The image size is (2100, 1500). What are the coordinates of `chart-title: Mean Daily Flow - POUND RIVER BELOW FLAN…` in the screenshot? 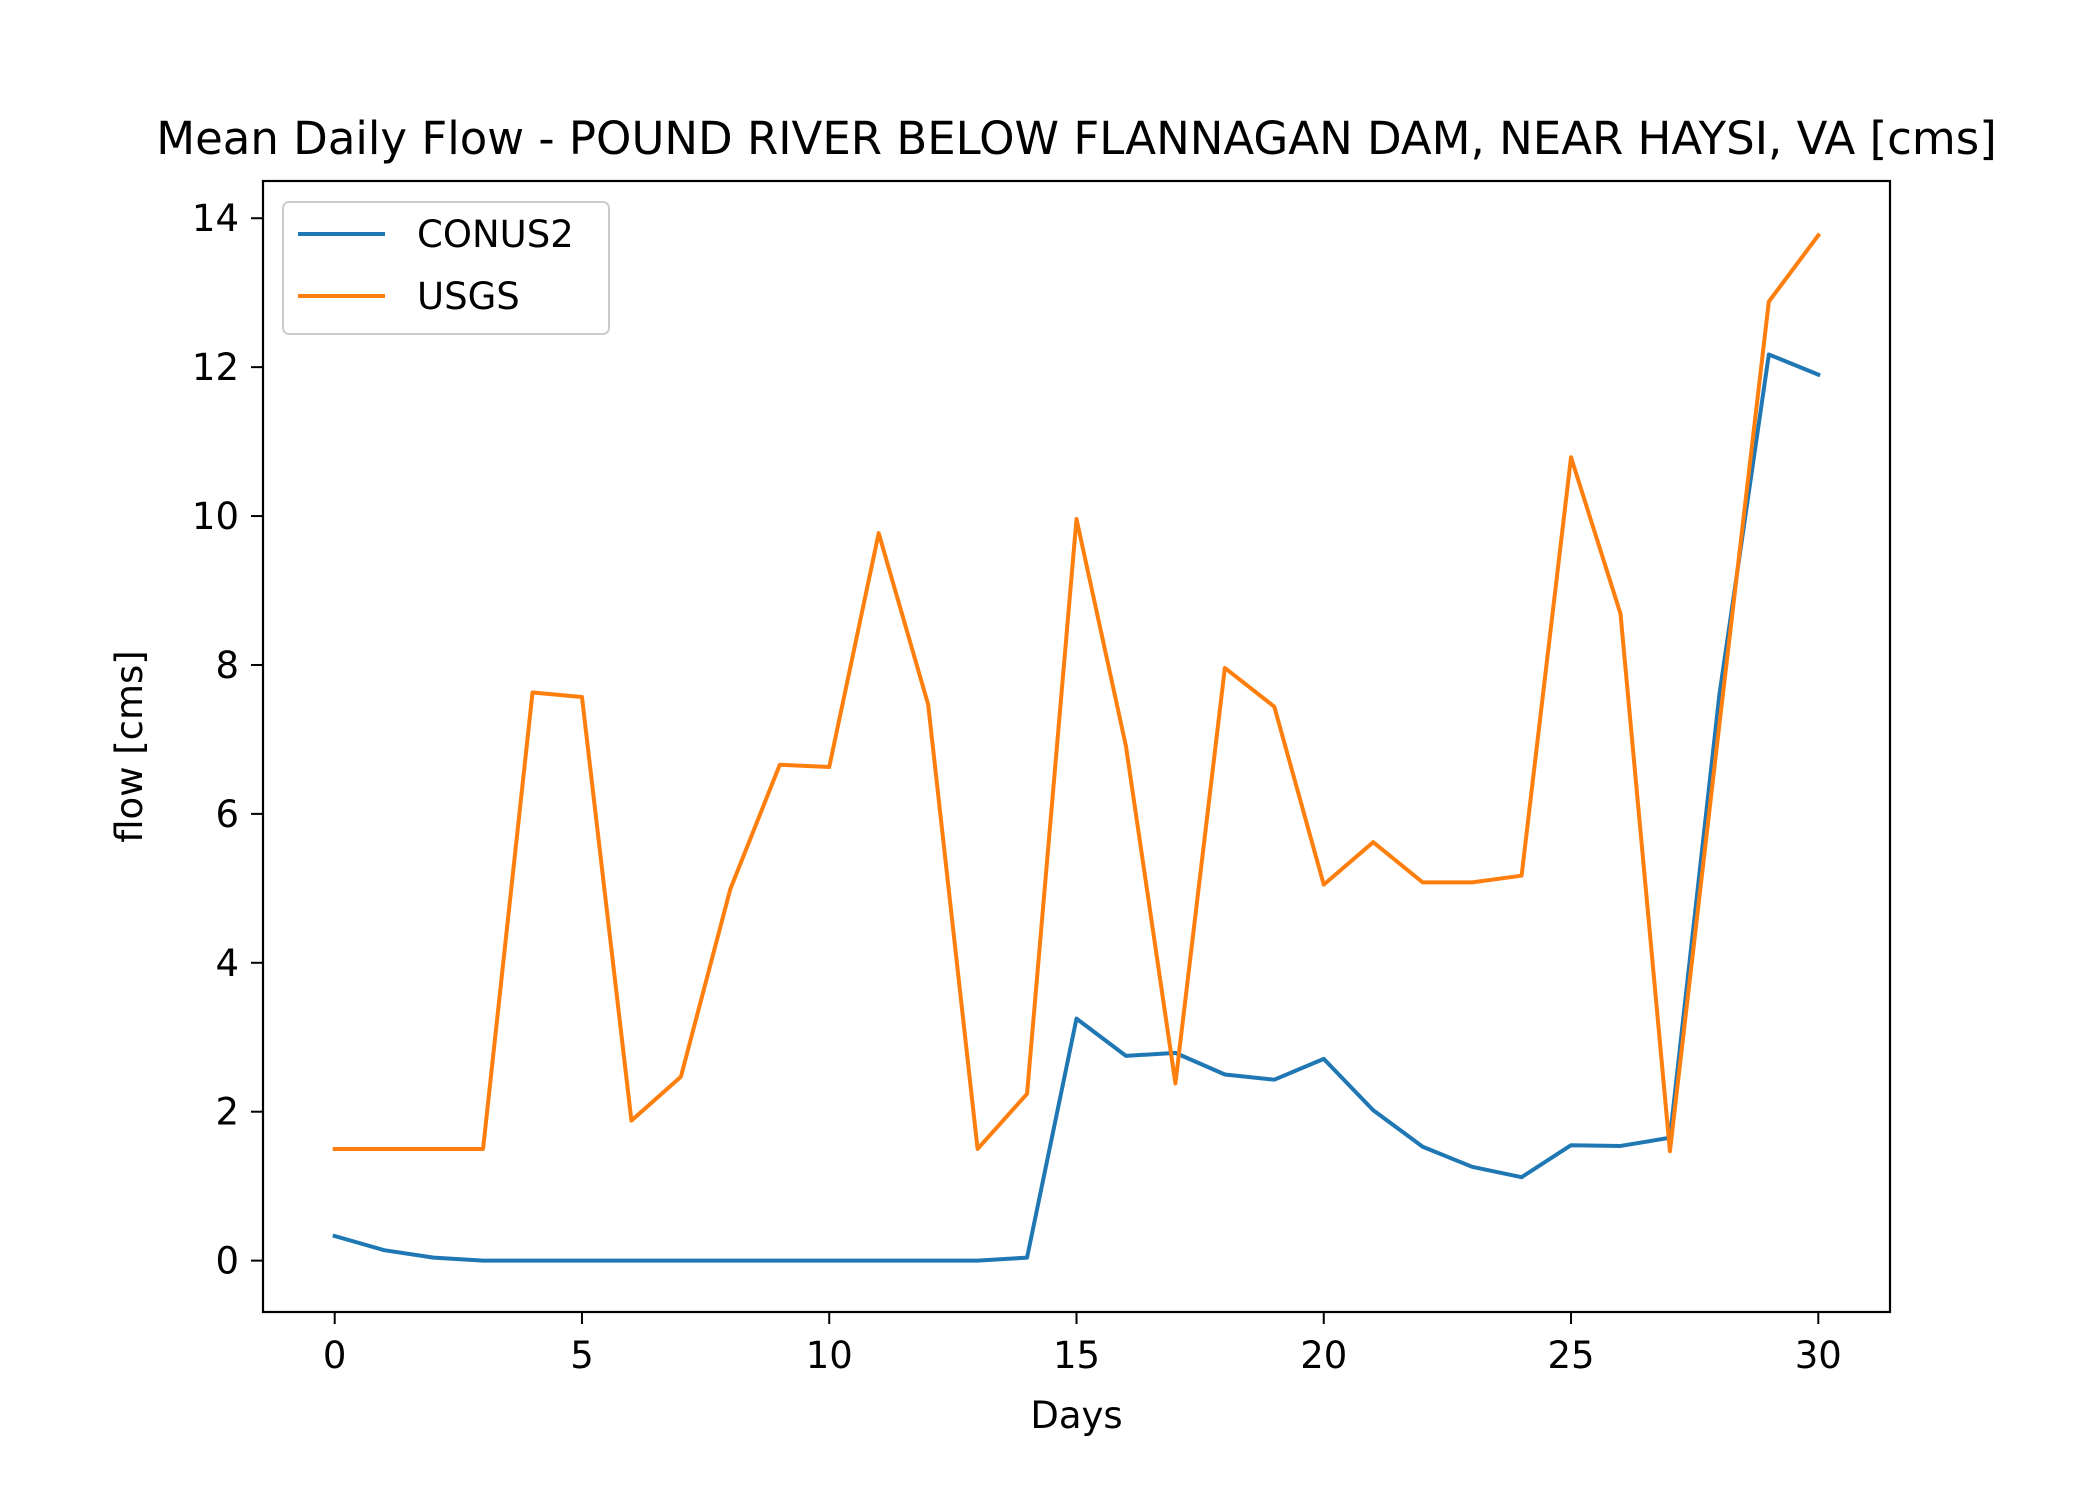 It's located at (1076, 138).